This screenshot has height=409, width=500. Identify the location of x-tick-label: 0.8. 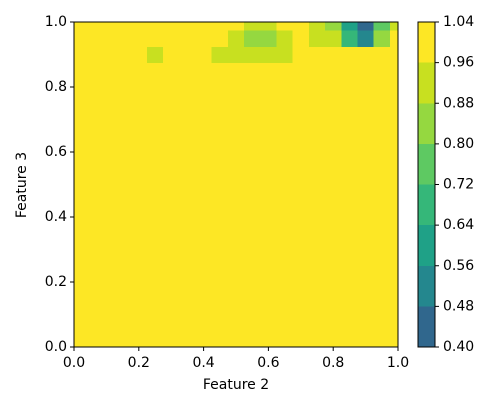
(333, 363).